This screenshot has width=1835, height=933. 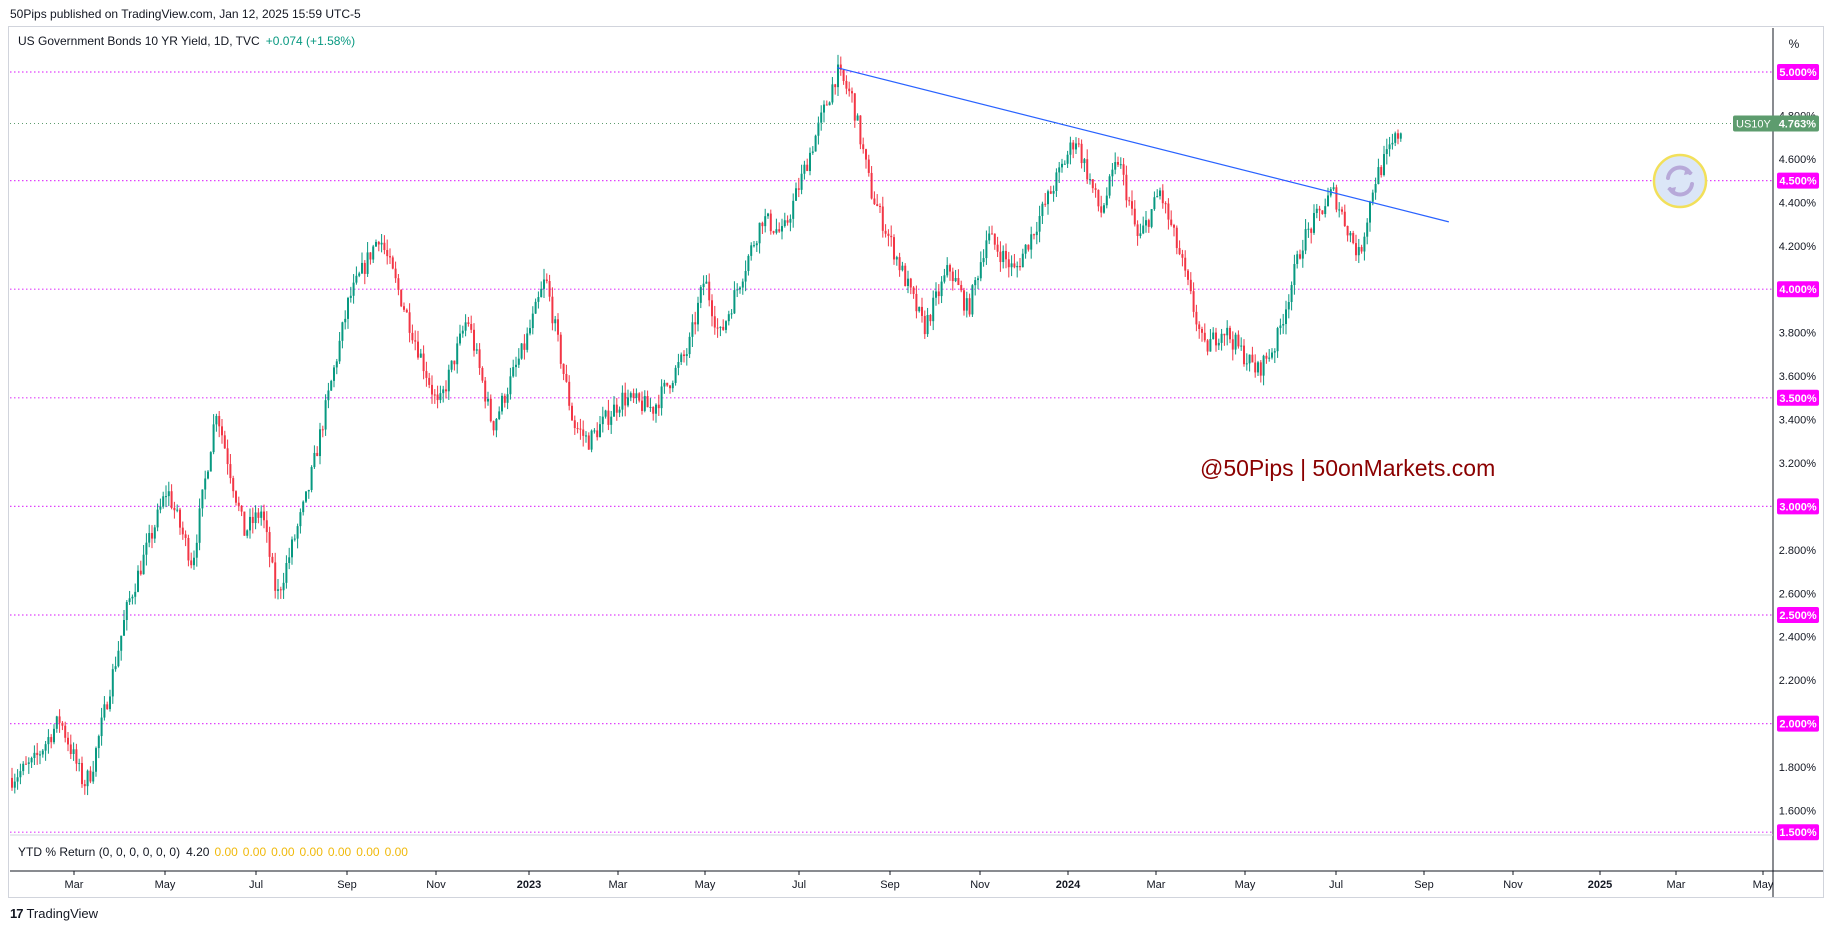 What do you see at coordinates (1798, 124) in the screenshot?
I see `price-tag-value: 4.763%` at bounding box center [1798, 124].